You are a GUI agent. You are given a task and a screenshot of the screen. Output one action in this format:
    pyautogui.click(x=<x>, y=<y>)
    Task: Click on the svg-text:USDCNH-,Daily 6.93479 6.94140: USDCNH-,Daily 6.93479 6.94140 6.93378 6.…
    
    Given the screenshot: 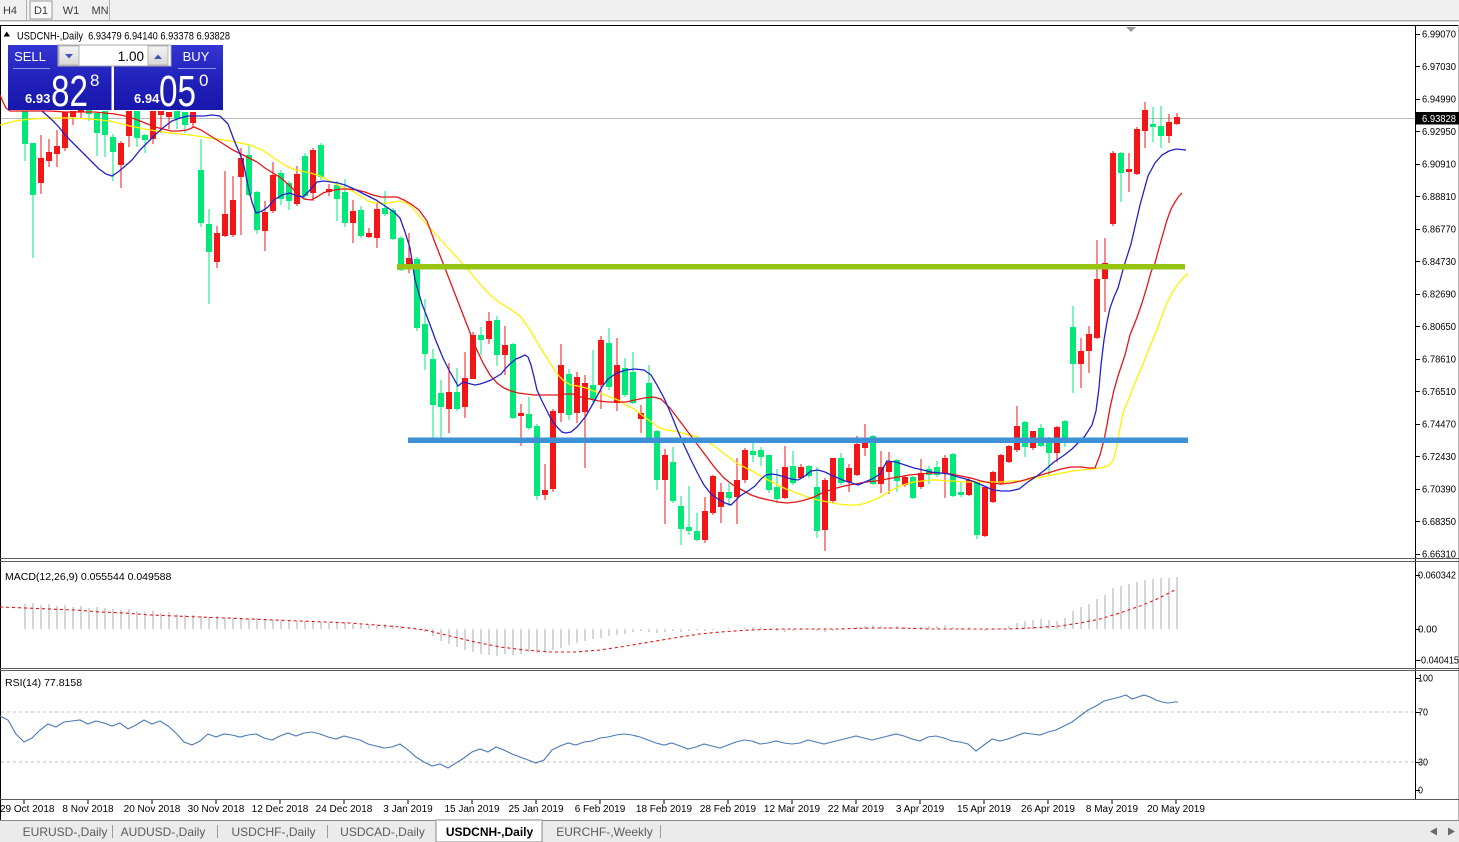 What is the action you would take?
    pyautogui.click(x=123, y=37)
    